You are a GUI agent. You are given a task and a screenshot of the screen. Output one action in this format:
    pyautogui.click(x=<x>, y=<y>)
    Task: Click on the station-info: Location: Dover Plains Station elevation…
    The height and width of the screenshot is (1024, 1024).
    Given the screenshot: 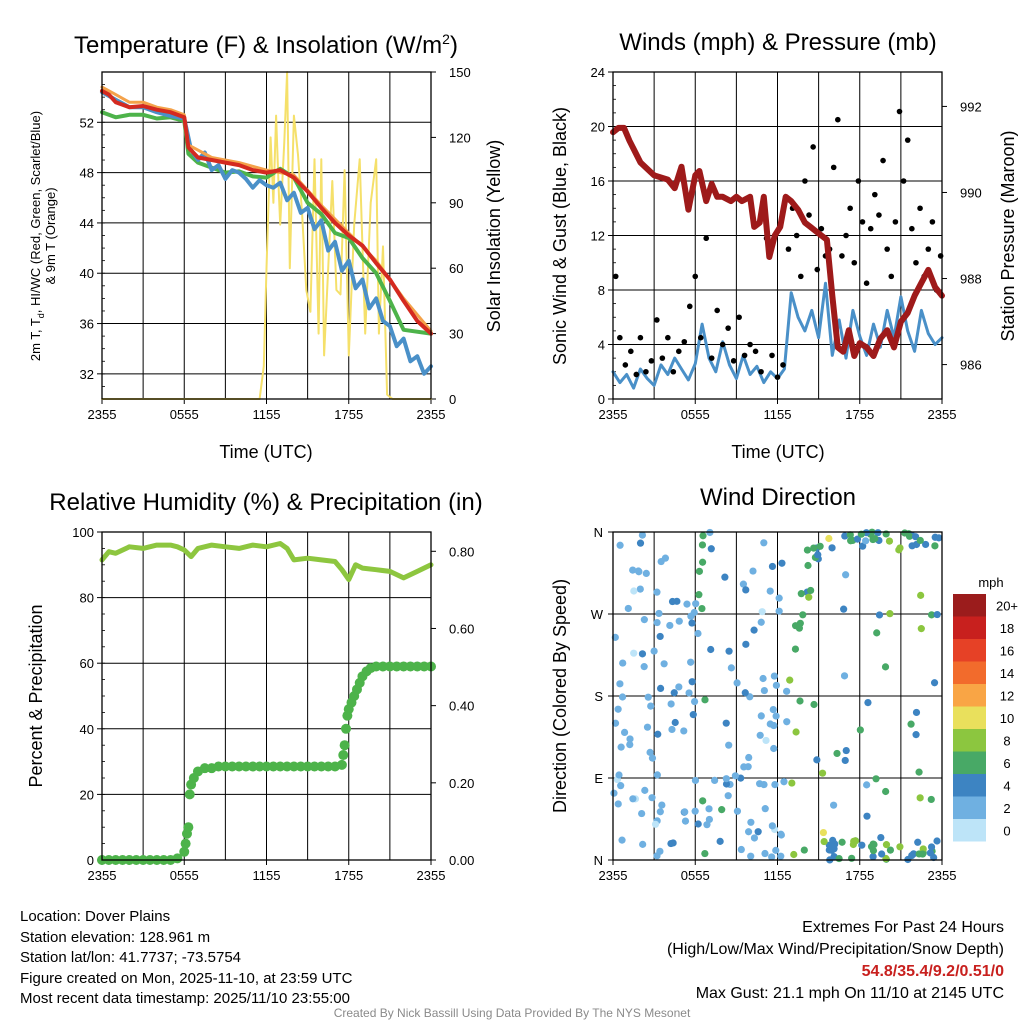 What is the action you would take?
    pyautogui.click(x=186, y=958)
    